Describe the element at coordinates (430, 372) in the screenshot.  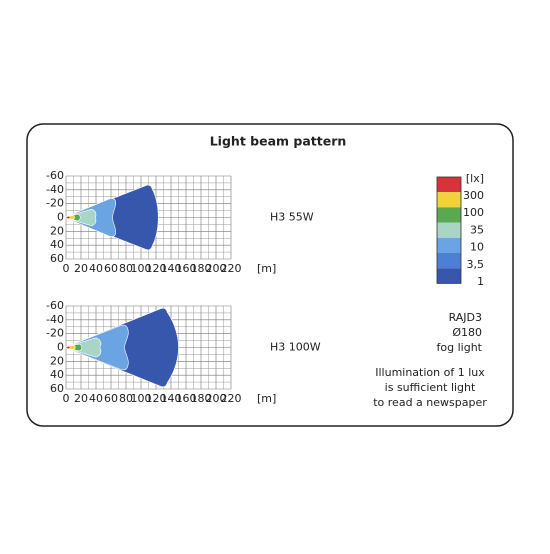
I see `note-text: Illumination of 1 lux` at that location.